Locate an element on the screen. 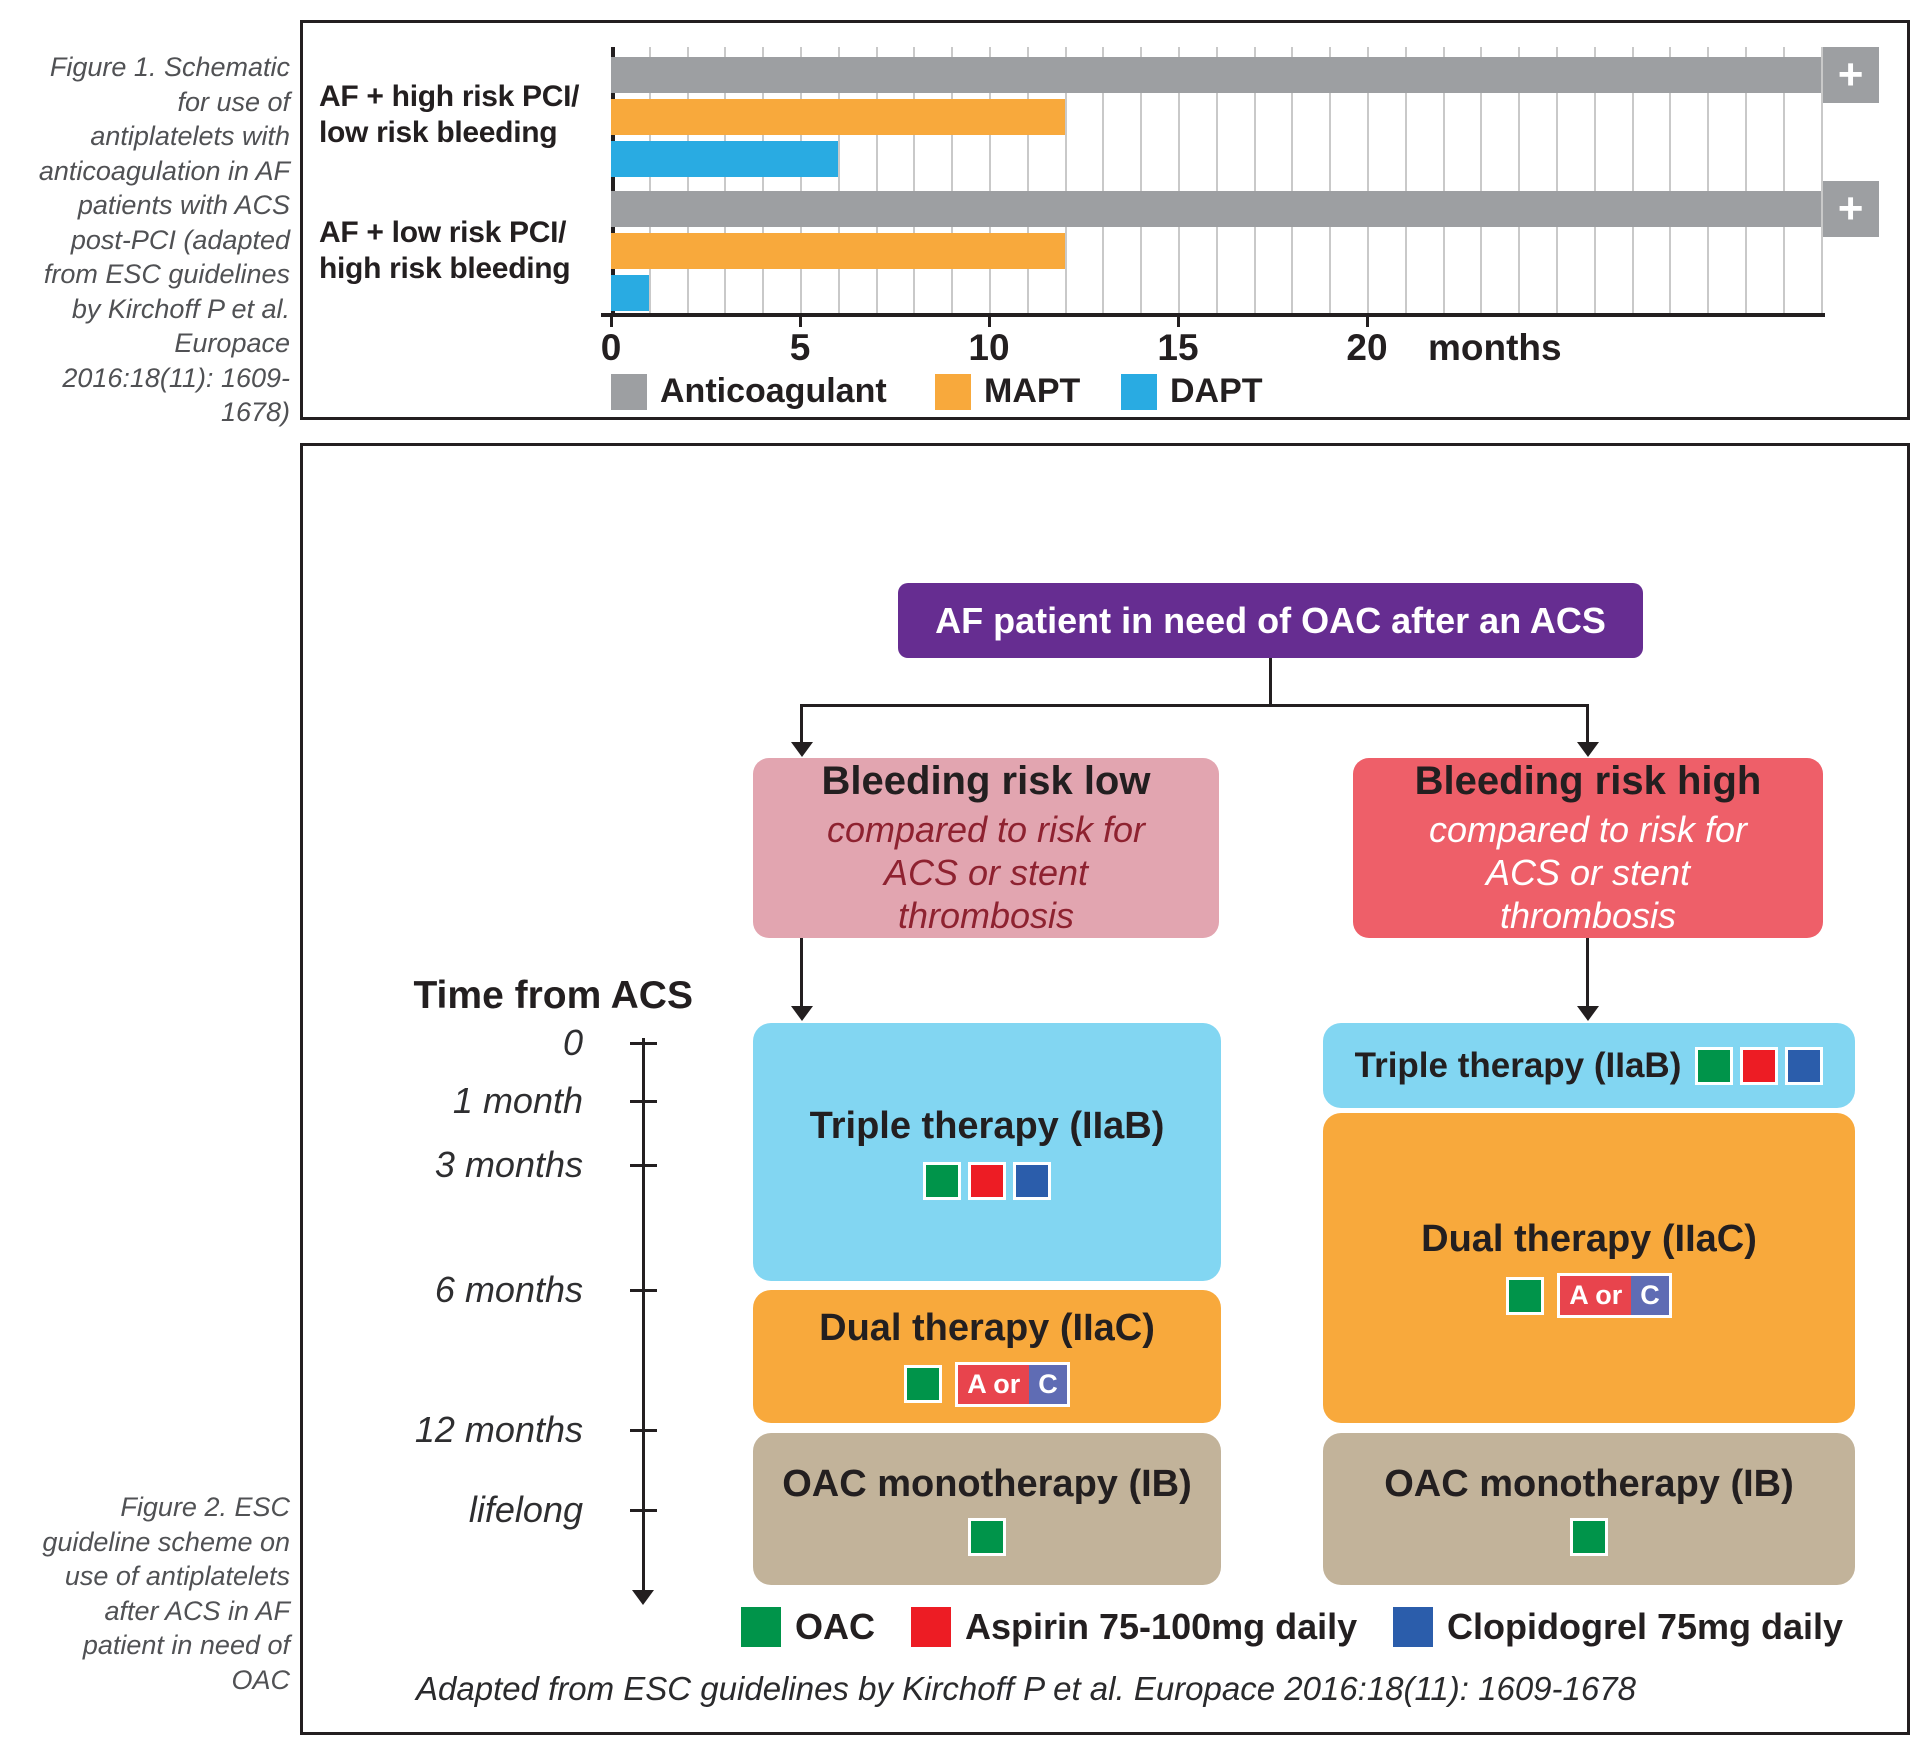 The image size is (1932, 1741). drug-legend-label: Clopidogrel 75mg daily is located at coordinates (1645, 1626).